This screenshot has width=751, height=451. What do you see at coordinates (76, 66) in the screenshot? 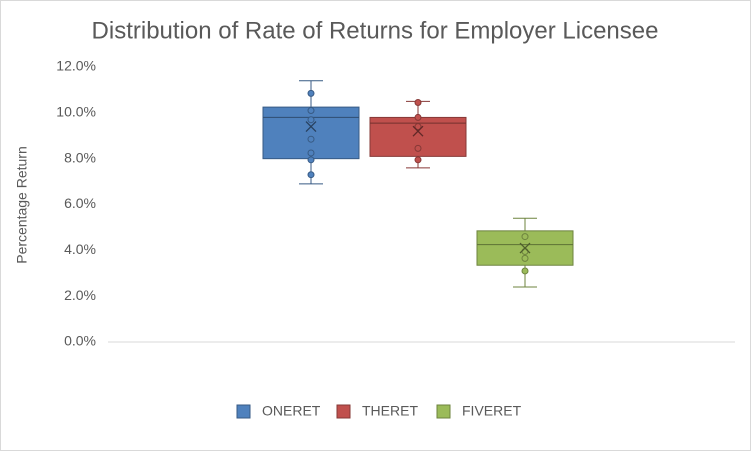
I see `y-tick-label: 12.0%` at bounding box center [76, 66].